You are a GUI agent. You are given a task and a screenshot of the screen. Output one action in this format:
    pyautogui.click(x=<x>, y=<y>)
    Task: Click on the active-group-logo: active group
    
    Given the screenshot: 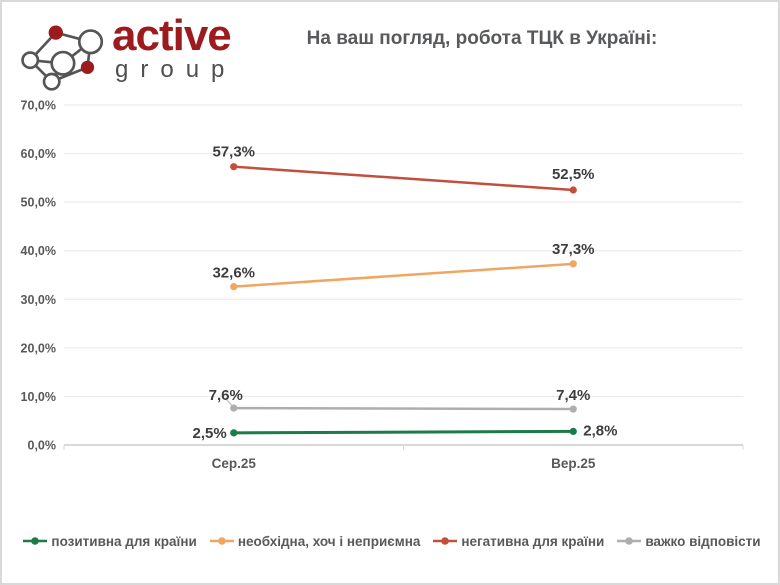 What is the action you would take?
    pyautogui.click(x=143, y=49)
    